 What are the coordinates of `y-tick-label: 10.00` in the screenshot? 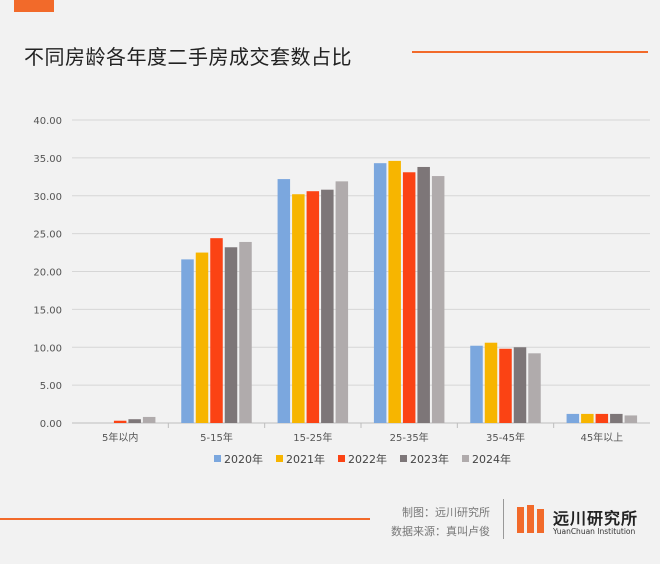 It's located at (47, 348).